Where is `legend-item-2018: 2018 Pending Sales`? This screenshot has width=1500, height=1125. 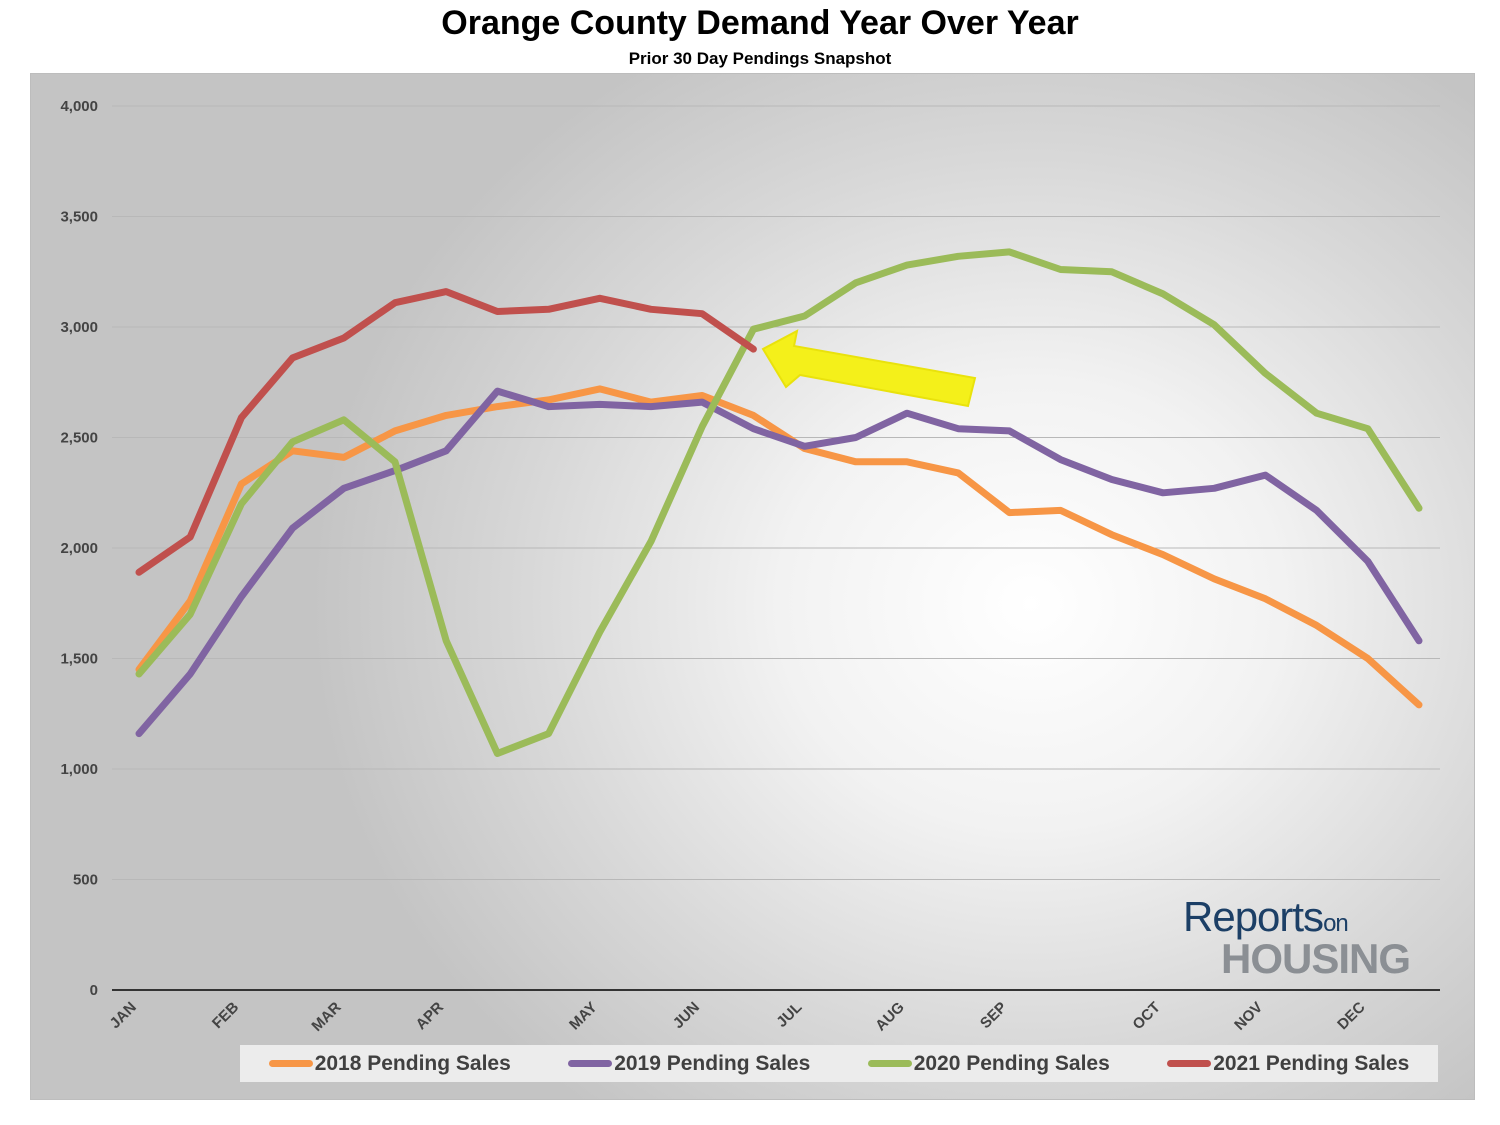
legend-item-2018: 2018 Pending Sales is located at coordinates (389, 1063).